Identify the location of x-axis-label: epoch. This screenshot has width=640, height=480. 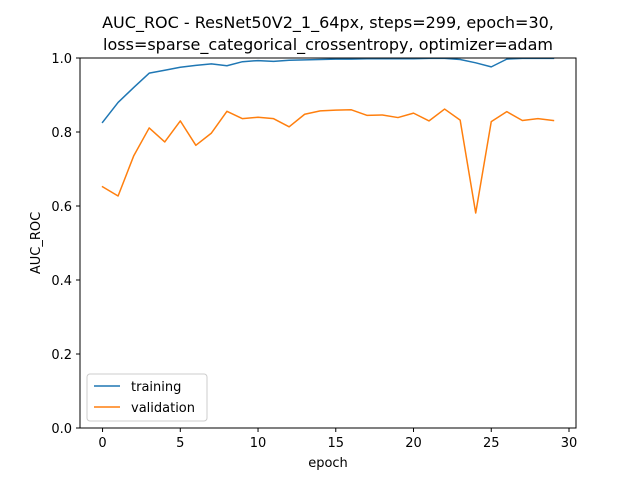
(328, 463).